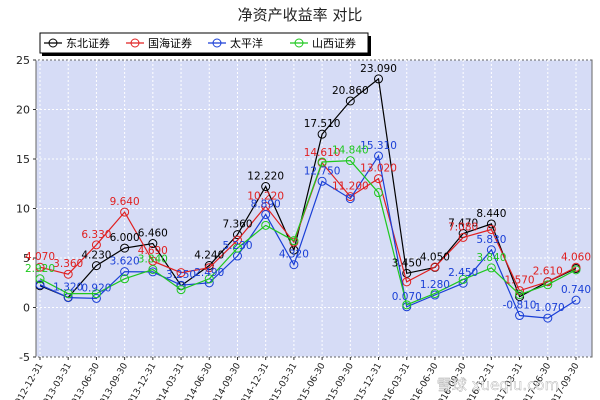  What do you see at coordinates (548, 272) in the screenshot?
I see `data-label: 2.610` at bounding box center [548, 272].